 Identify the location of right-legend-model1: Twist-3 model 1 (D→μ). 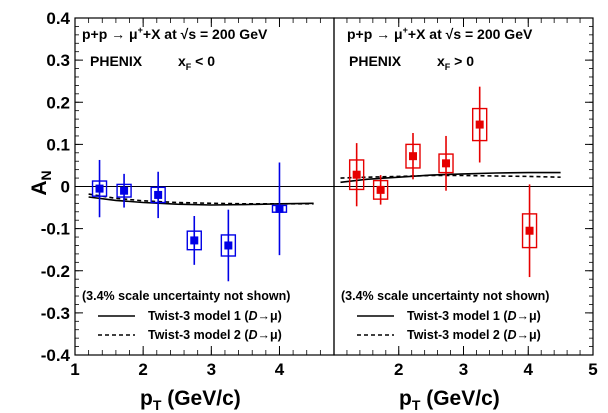
(474, 316).